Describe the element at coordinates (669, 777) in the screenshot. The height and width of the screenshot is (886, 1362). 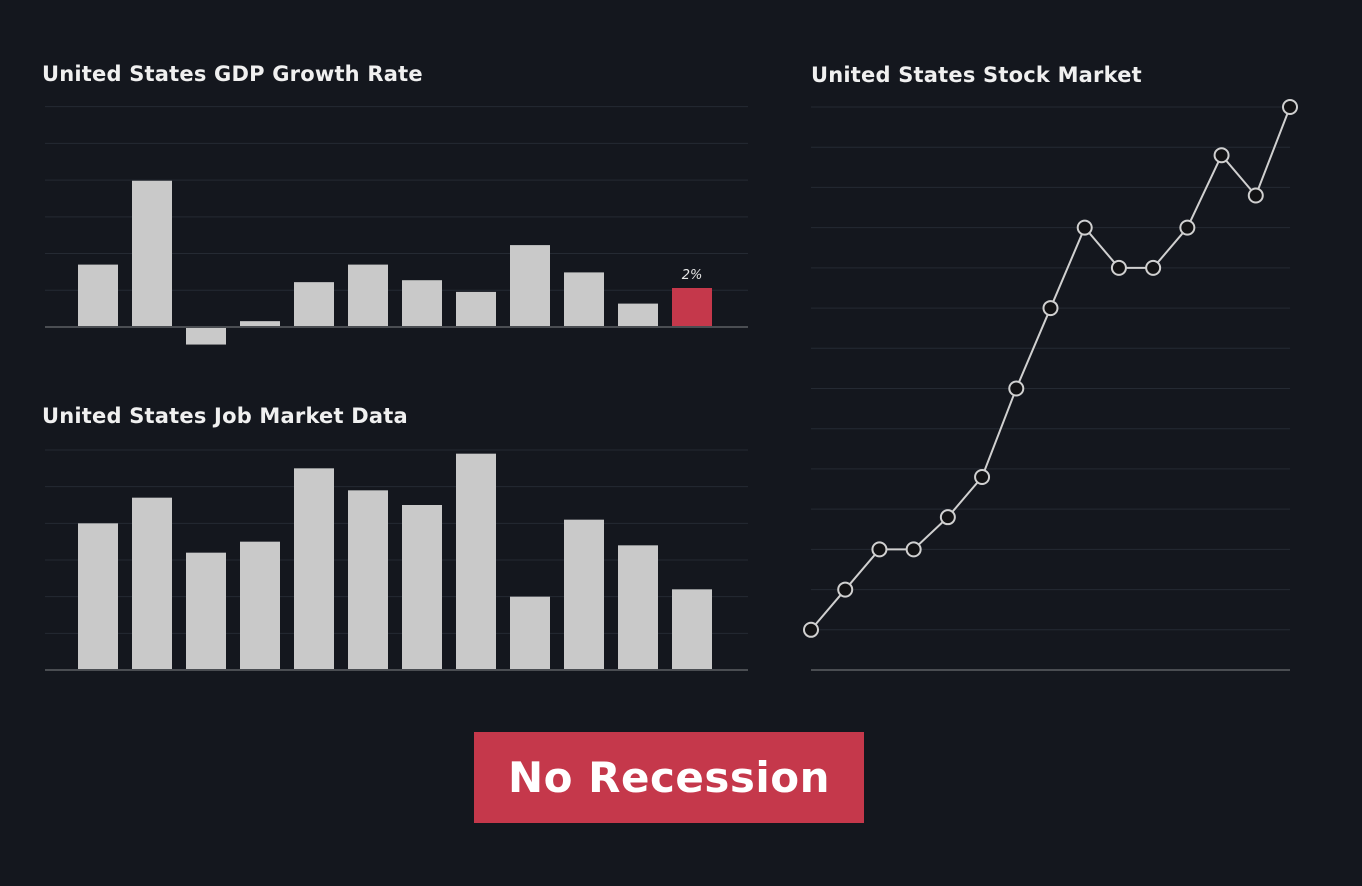
I see `no-recession-banner: No Recession` at that location.